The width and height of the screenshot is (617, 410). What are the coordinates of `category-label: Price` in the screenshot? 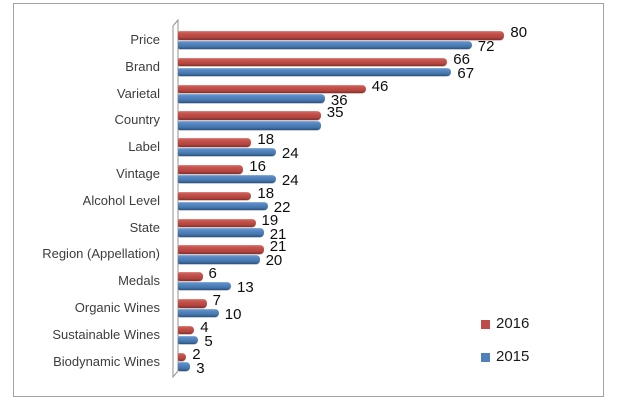 It's located at (145, 39).